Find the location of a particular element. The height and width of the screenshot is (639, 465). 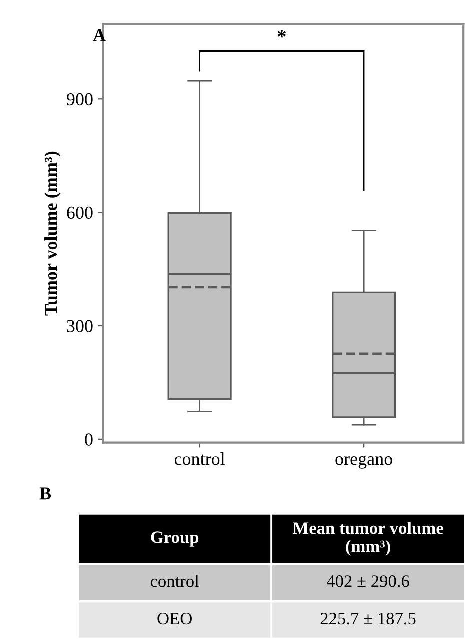

text: Mean tumor volume (mm³) is located at coordinates (368, 539).